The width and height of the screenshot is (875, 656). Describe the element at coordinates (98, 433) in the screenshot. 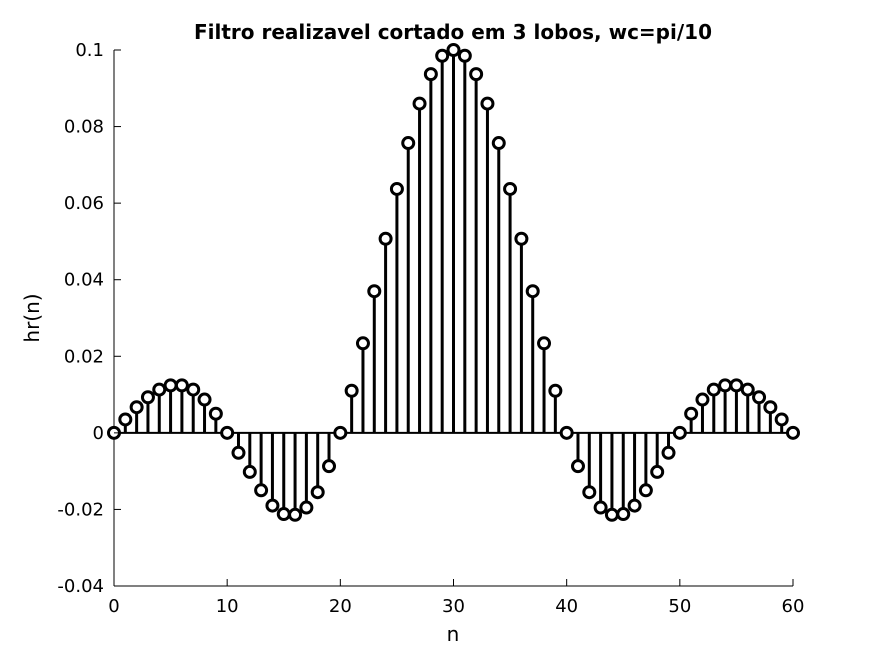

I see `y-tick-label: 0` at that location.